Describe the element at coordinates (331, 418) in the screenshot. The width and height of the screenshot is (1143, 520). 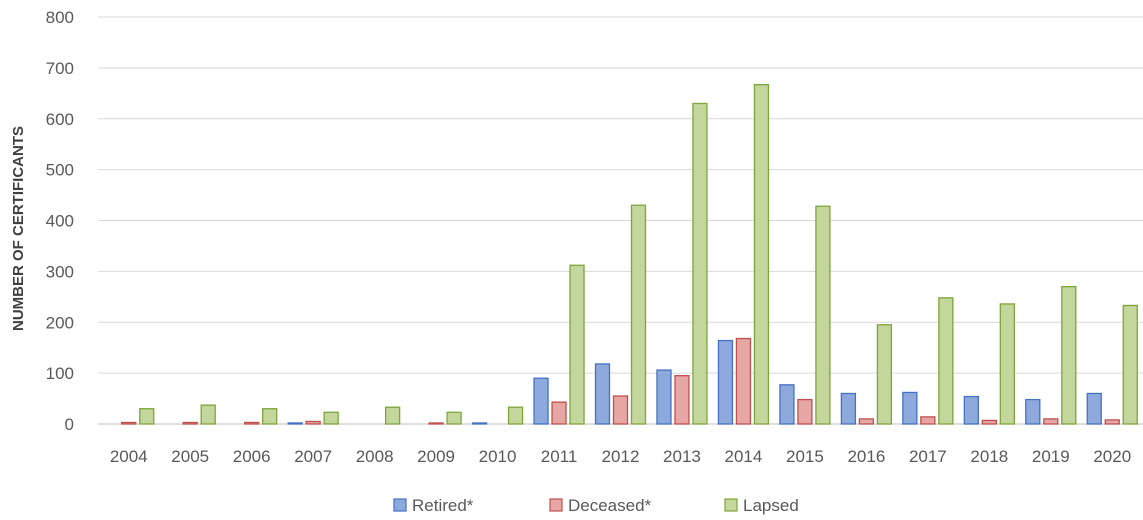
I see `bar-lapsed-2007` at that location.